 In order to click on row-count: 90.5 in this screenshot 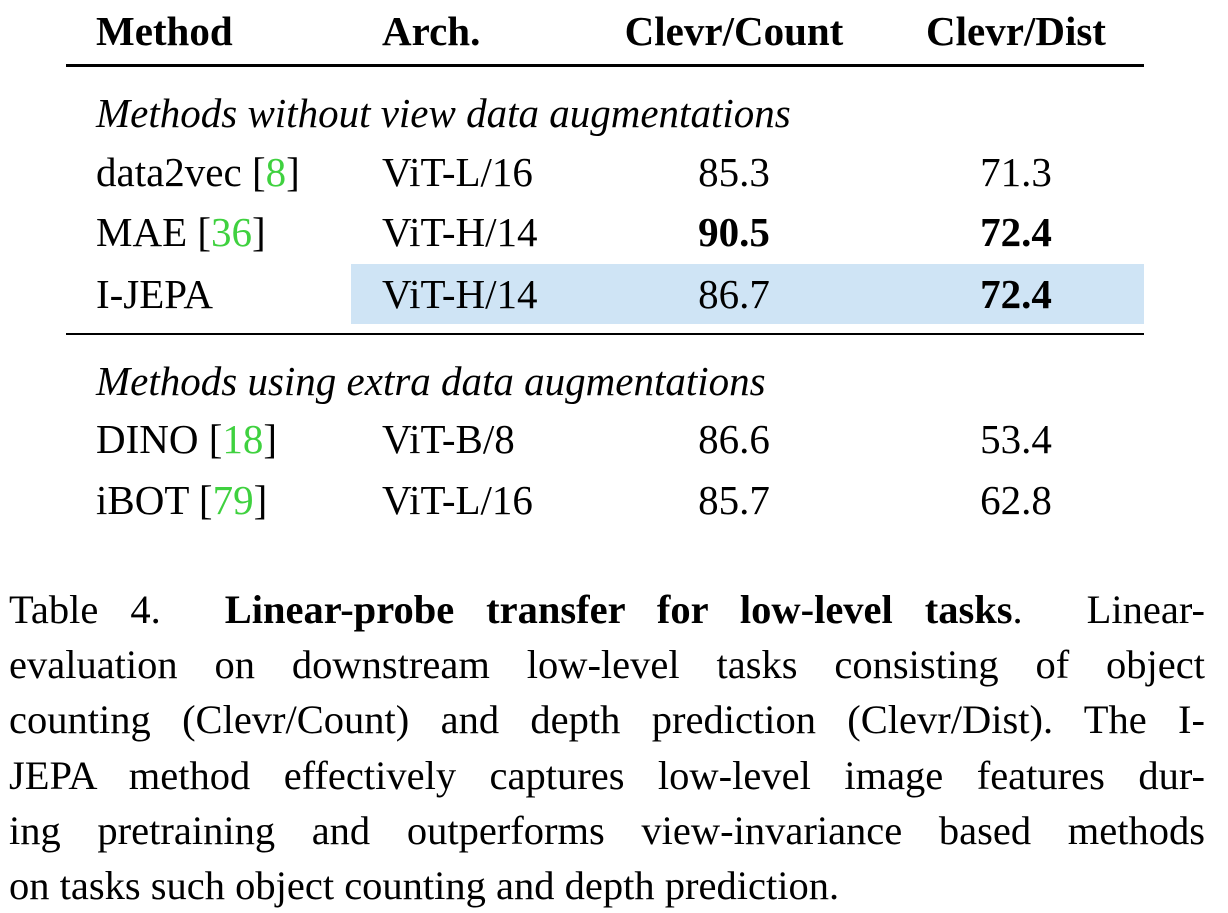, I will do `click(734, 232)`.